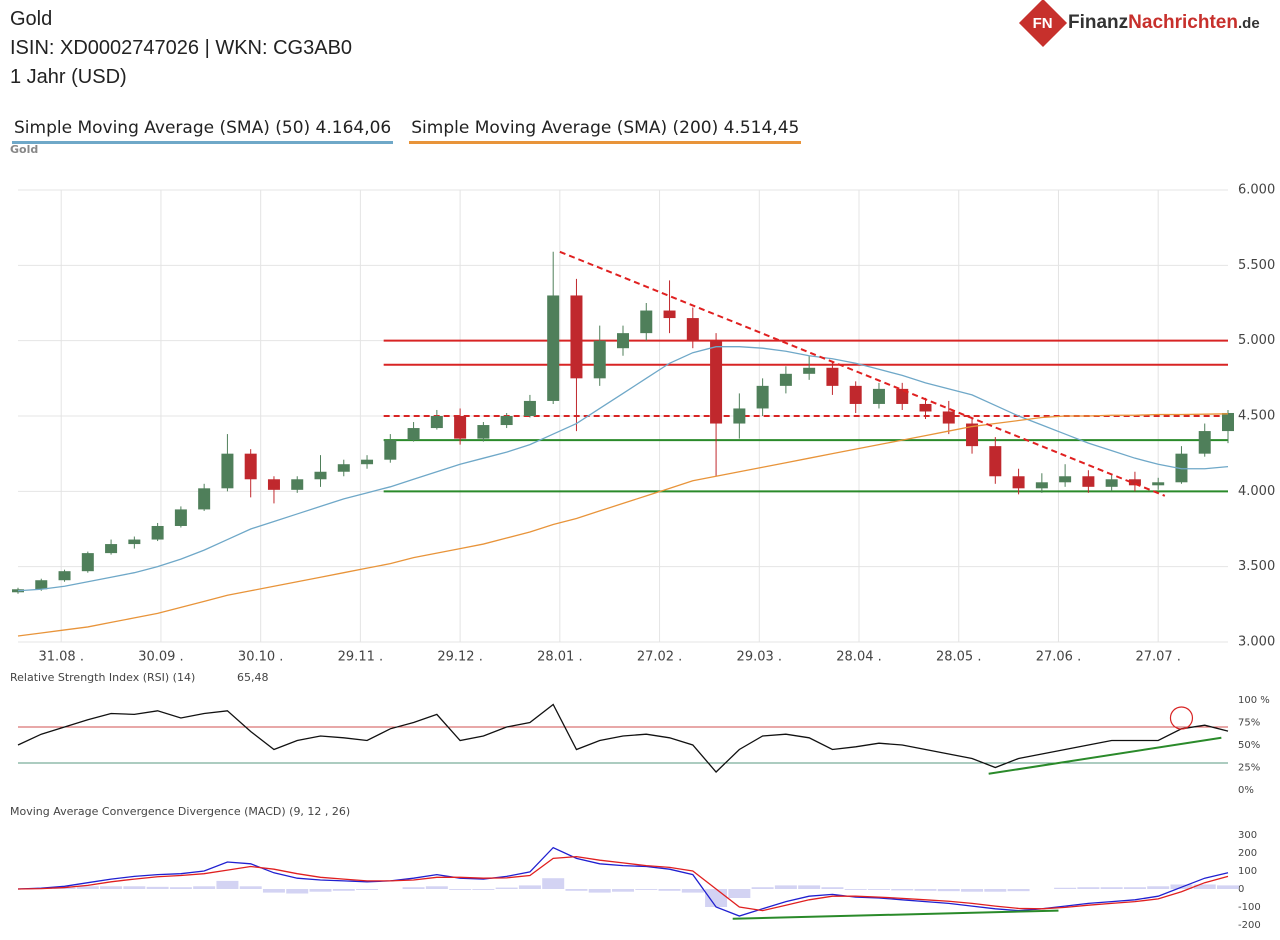  What do you see at coordinates (31, 19) in the screenshot?
I see `title: Gold` at bounding box center [31, 19].